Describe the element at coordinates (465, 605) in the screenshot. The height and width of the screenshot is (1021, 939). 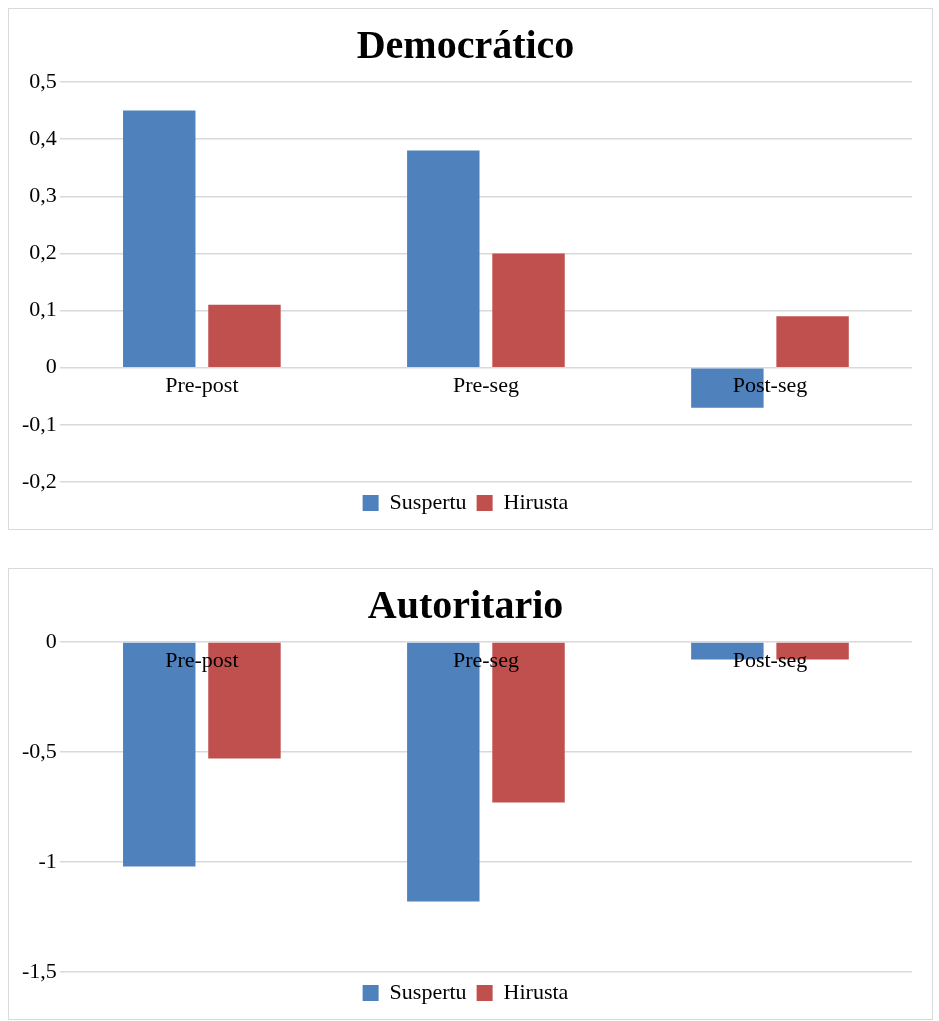
I see `chart-title: Autoritario` at that location.